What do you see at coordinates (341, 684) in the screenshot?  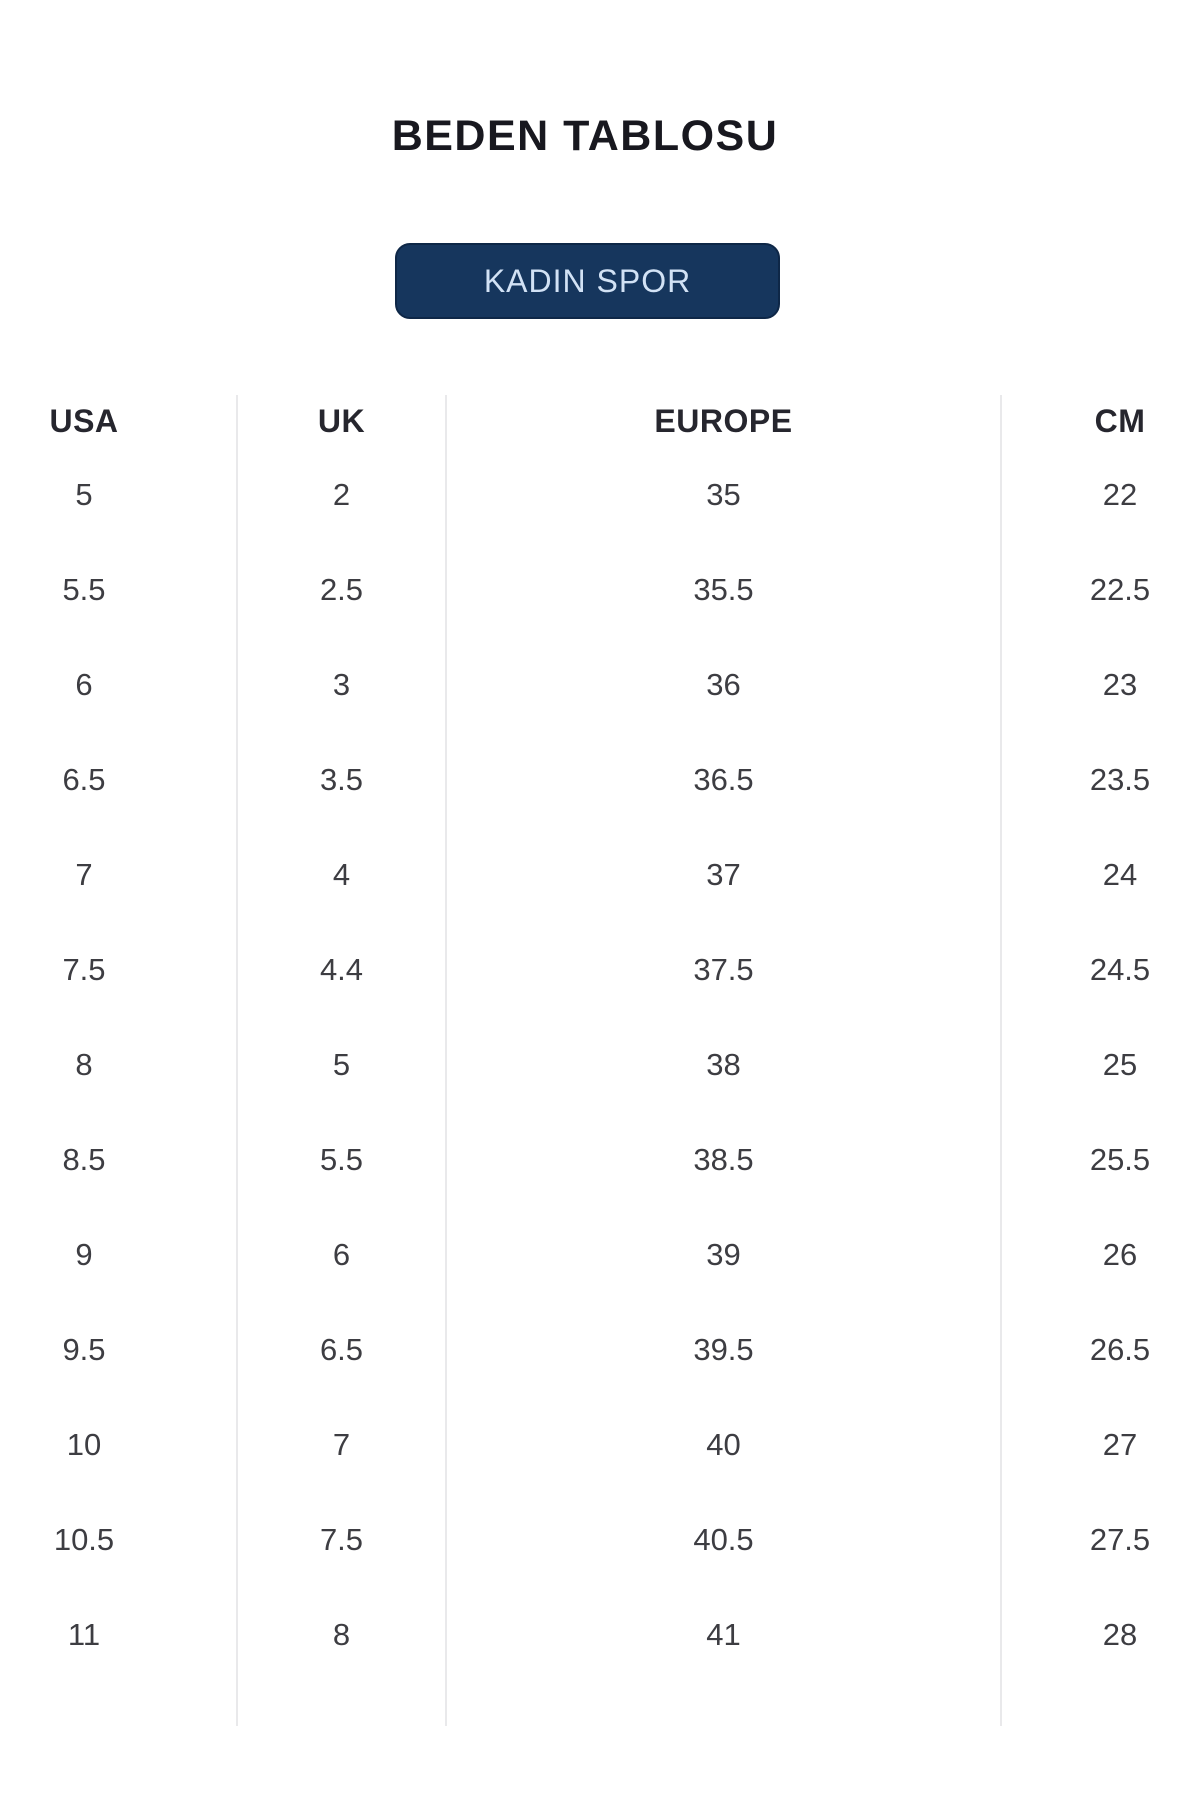 I see `size-cell-uk: 3` at bounding box center [341, 684].